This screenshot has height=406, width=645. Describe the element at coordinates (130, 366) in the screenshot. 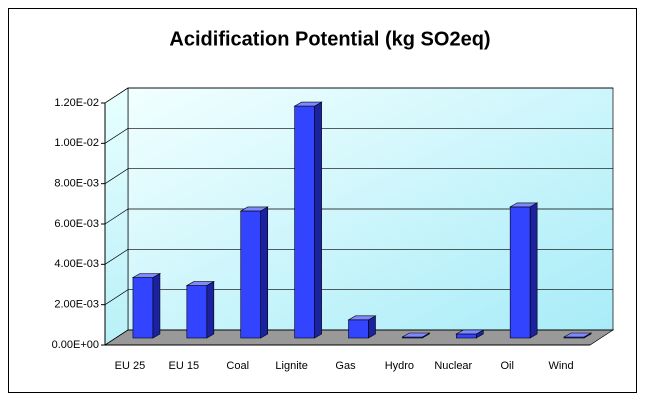

I see `x-tick-label: EU 25` at that location.